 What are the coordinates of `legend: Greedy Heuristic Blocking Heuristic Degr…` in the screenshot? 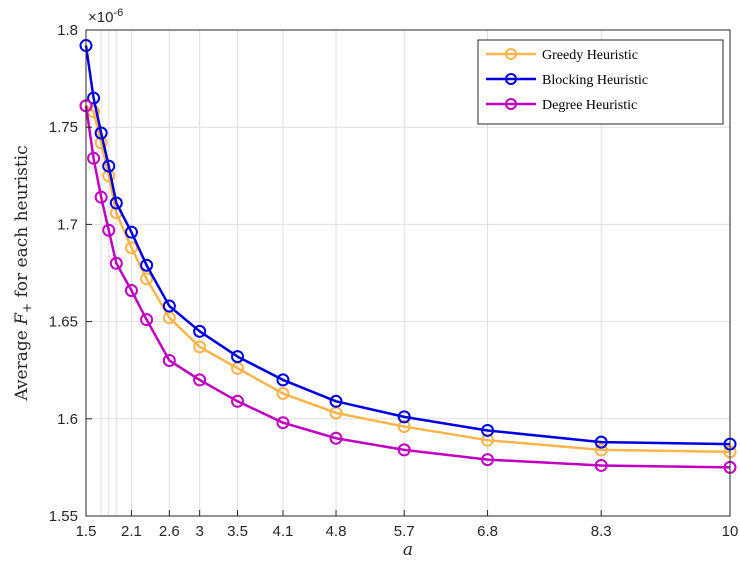 It's located at (600, 82).